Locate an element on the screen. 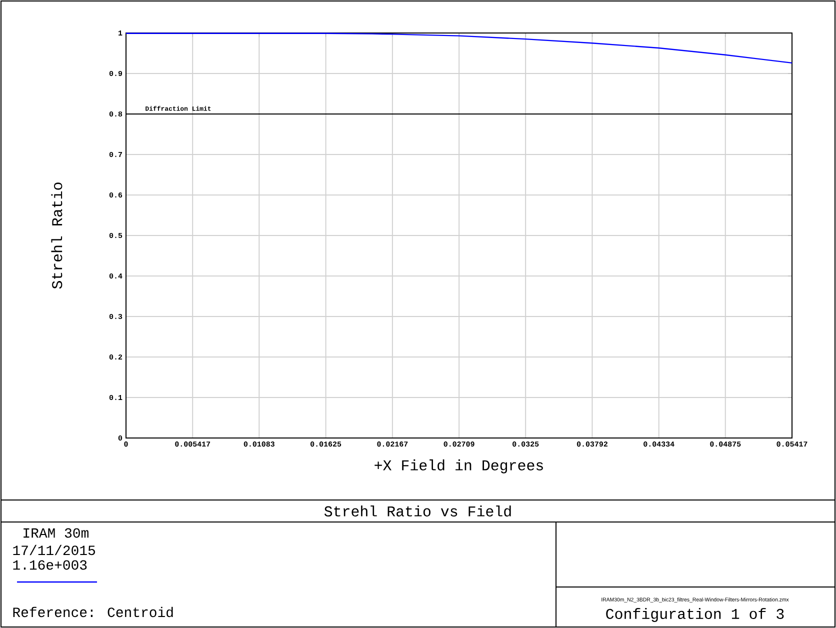 The width and height of the screenshot is (836, 628). x-axis-title: +X Field in Degrees is located at coordinates (458, 466).